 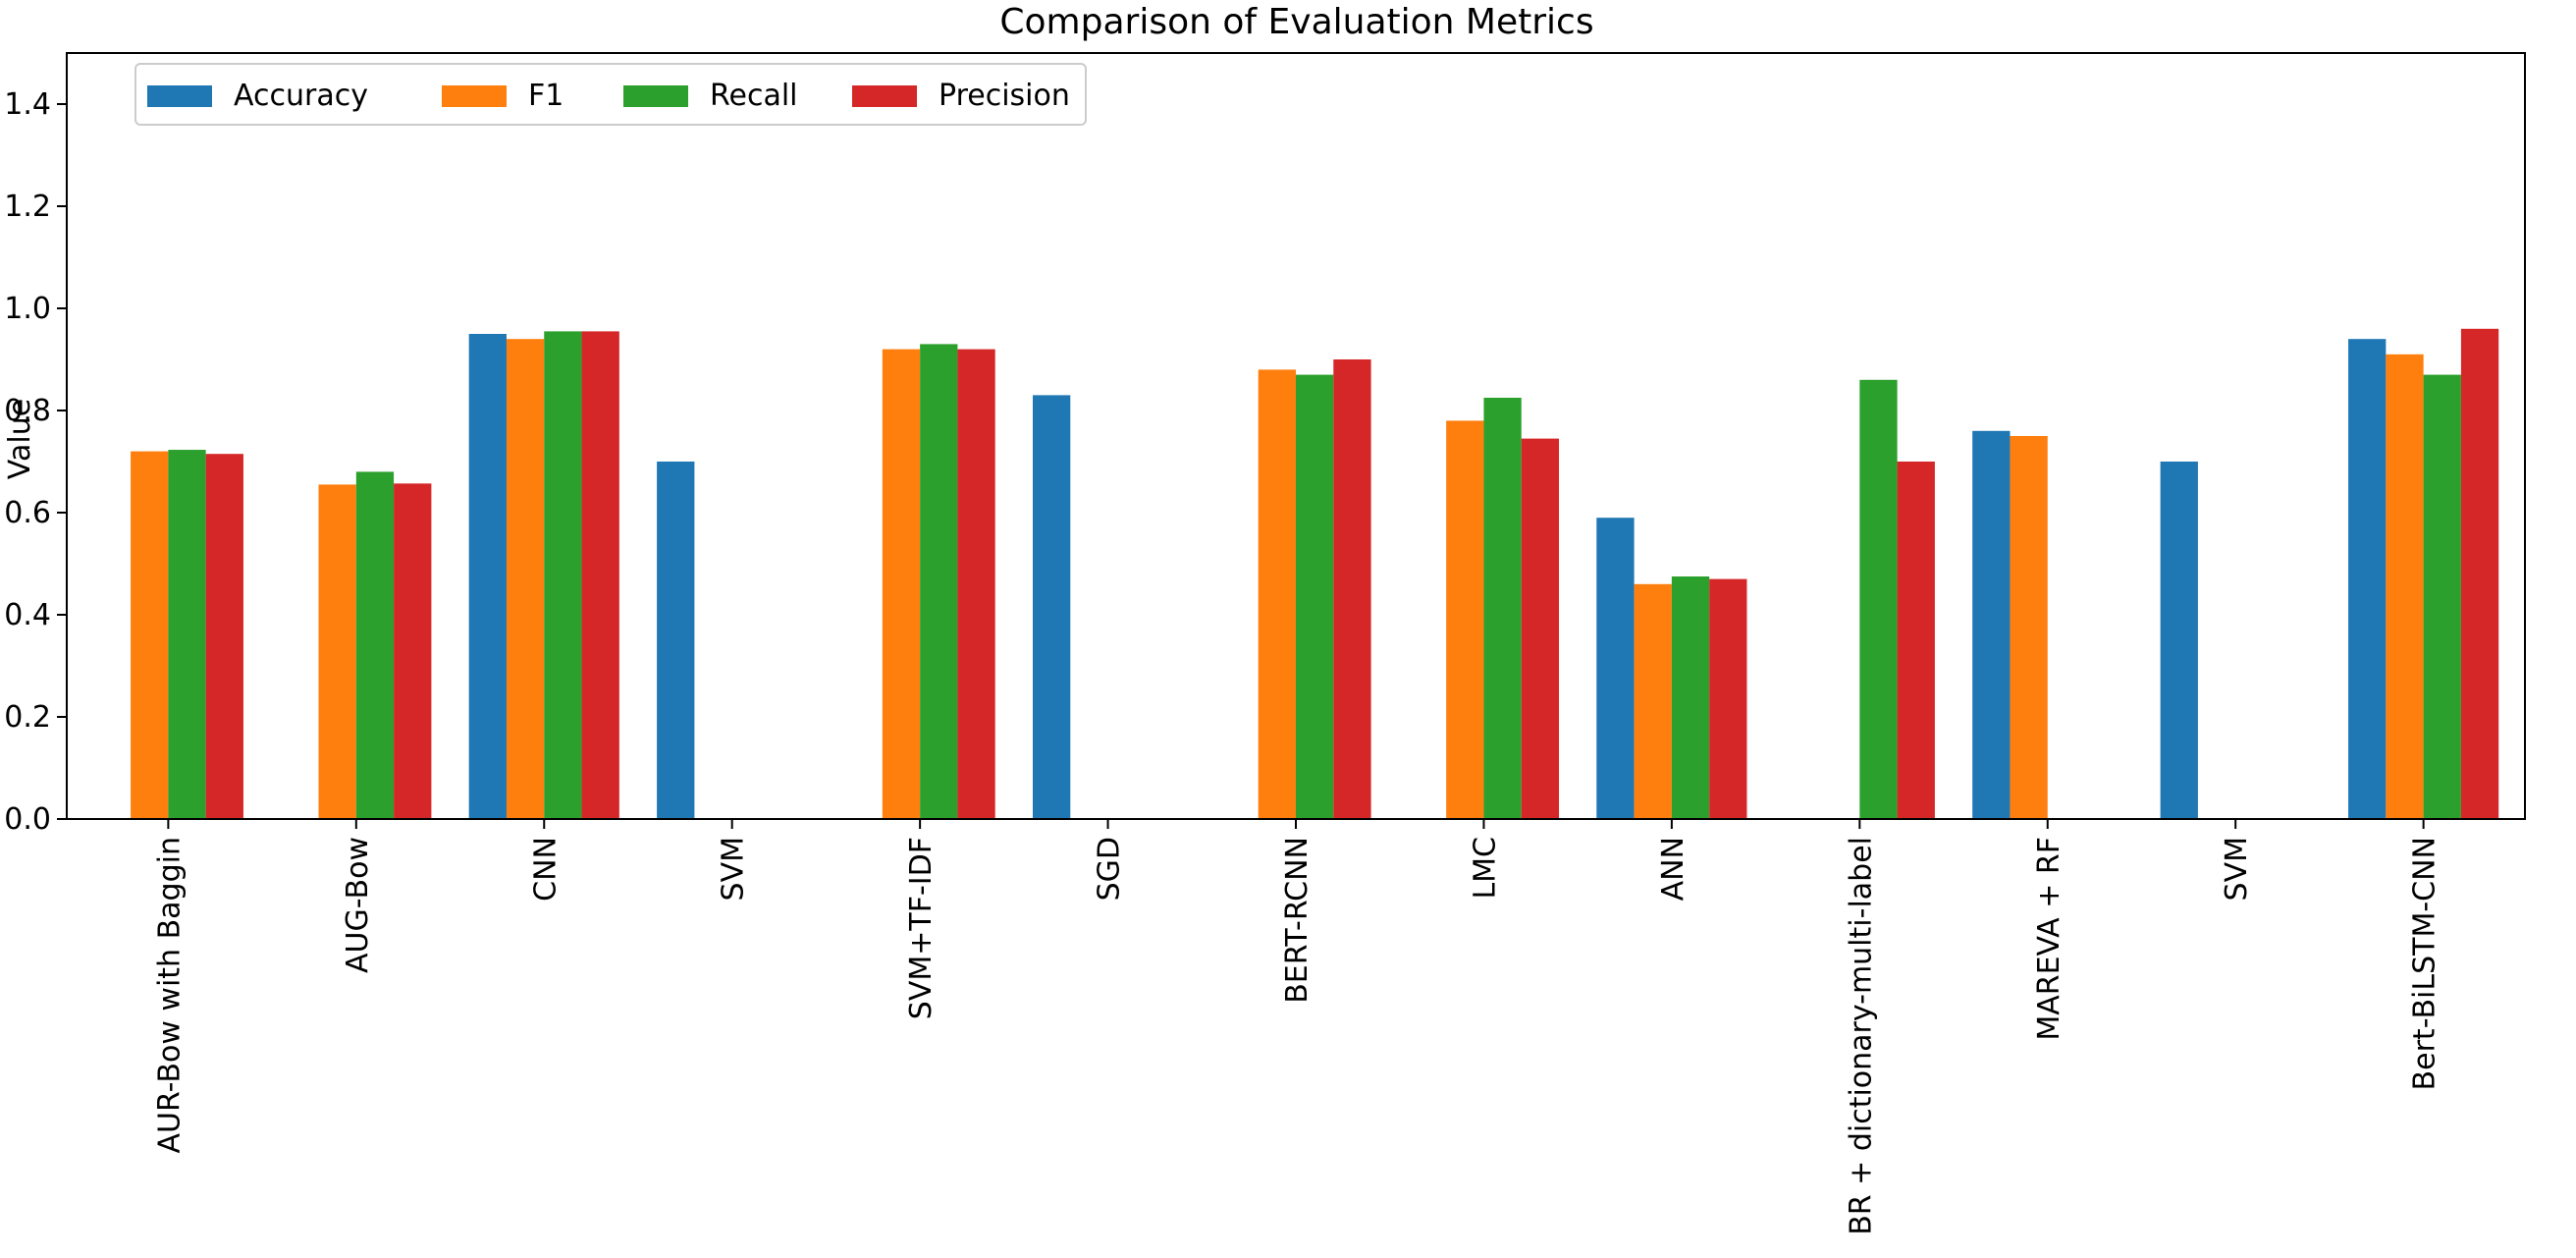 What do you see at coordinates (27, 819) in the screenshot?
I see `y-tick-label: 0.0` at bounding box center [27, 819].